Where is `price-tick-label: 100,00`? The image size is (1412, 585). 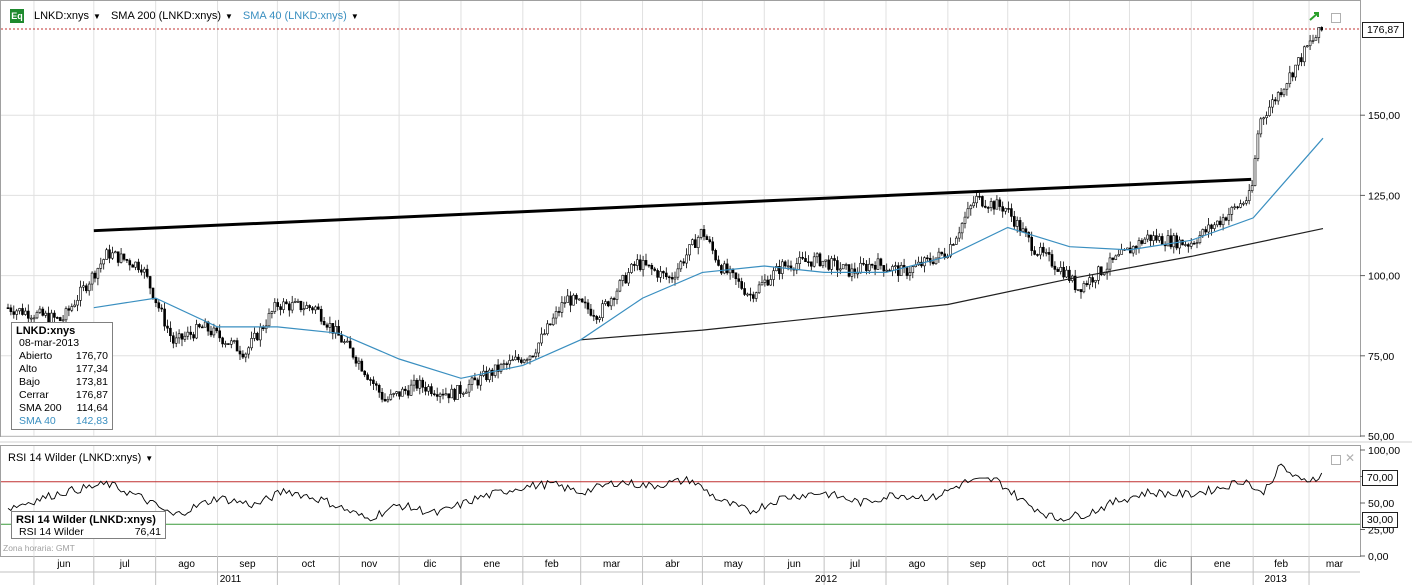
price-tick-label: 100,00 is located at coordinates (1384, 277).